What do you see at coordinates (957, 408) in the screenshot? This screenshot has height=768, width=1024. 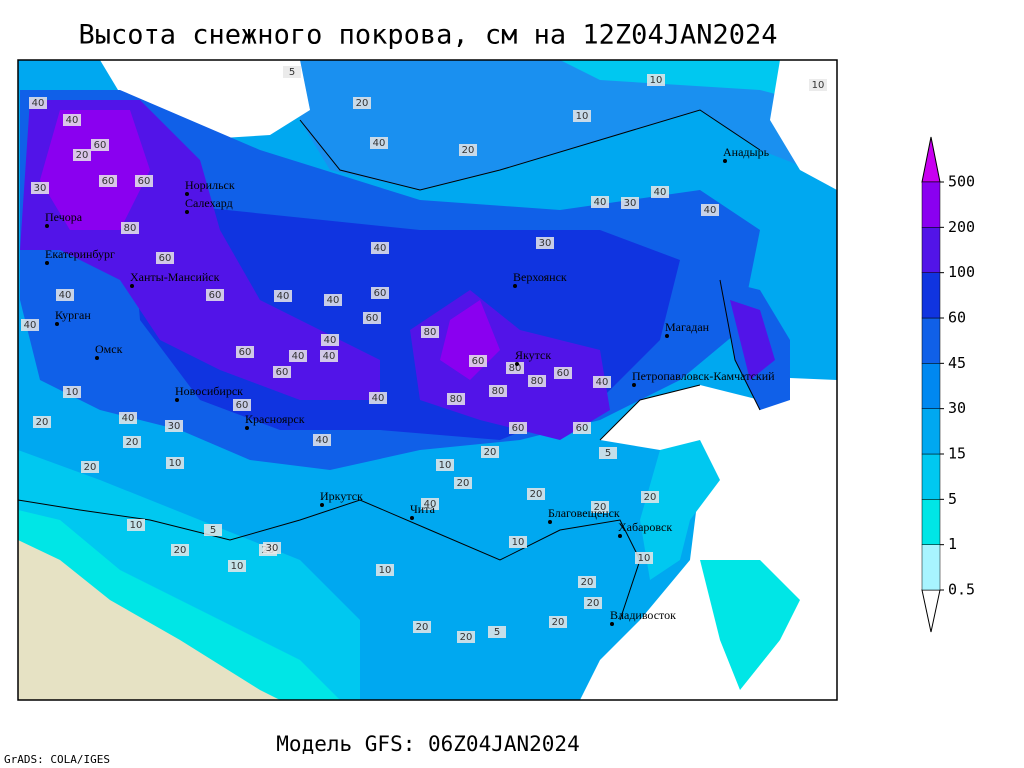 I see `colorbar-label: 30` at bounding box center [957, 408].